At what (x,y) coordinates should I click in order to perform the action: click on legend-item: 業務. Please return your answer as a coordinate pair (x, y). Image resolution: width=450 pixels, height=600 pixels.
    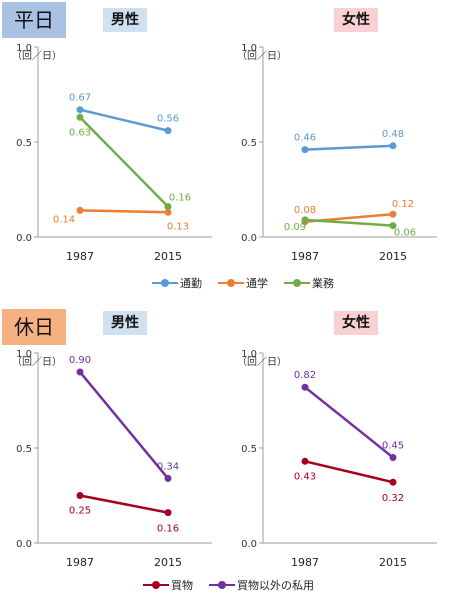
    Looking at the image, I should click on (309, 283).